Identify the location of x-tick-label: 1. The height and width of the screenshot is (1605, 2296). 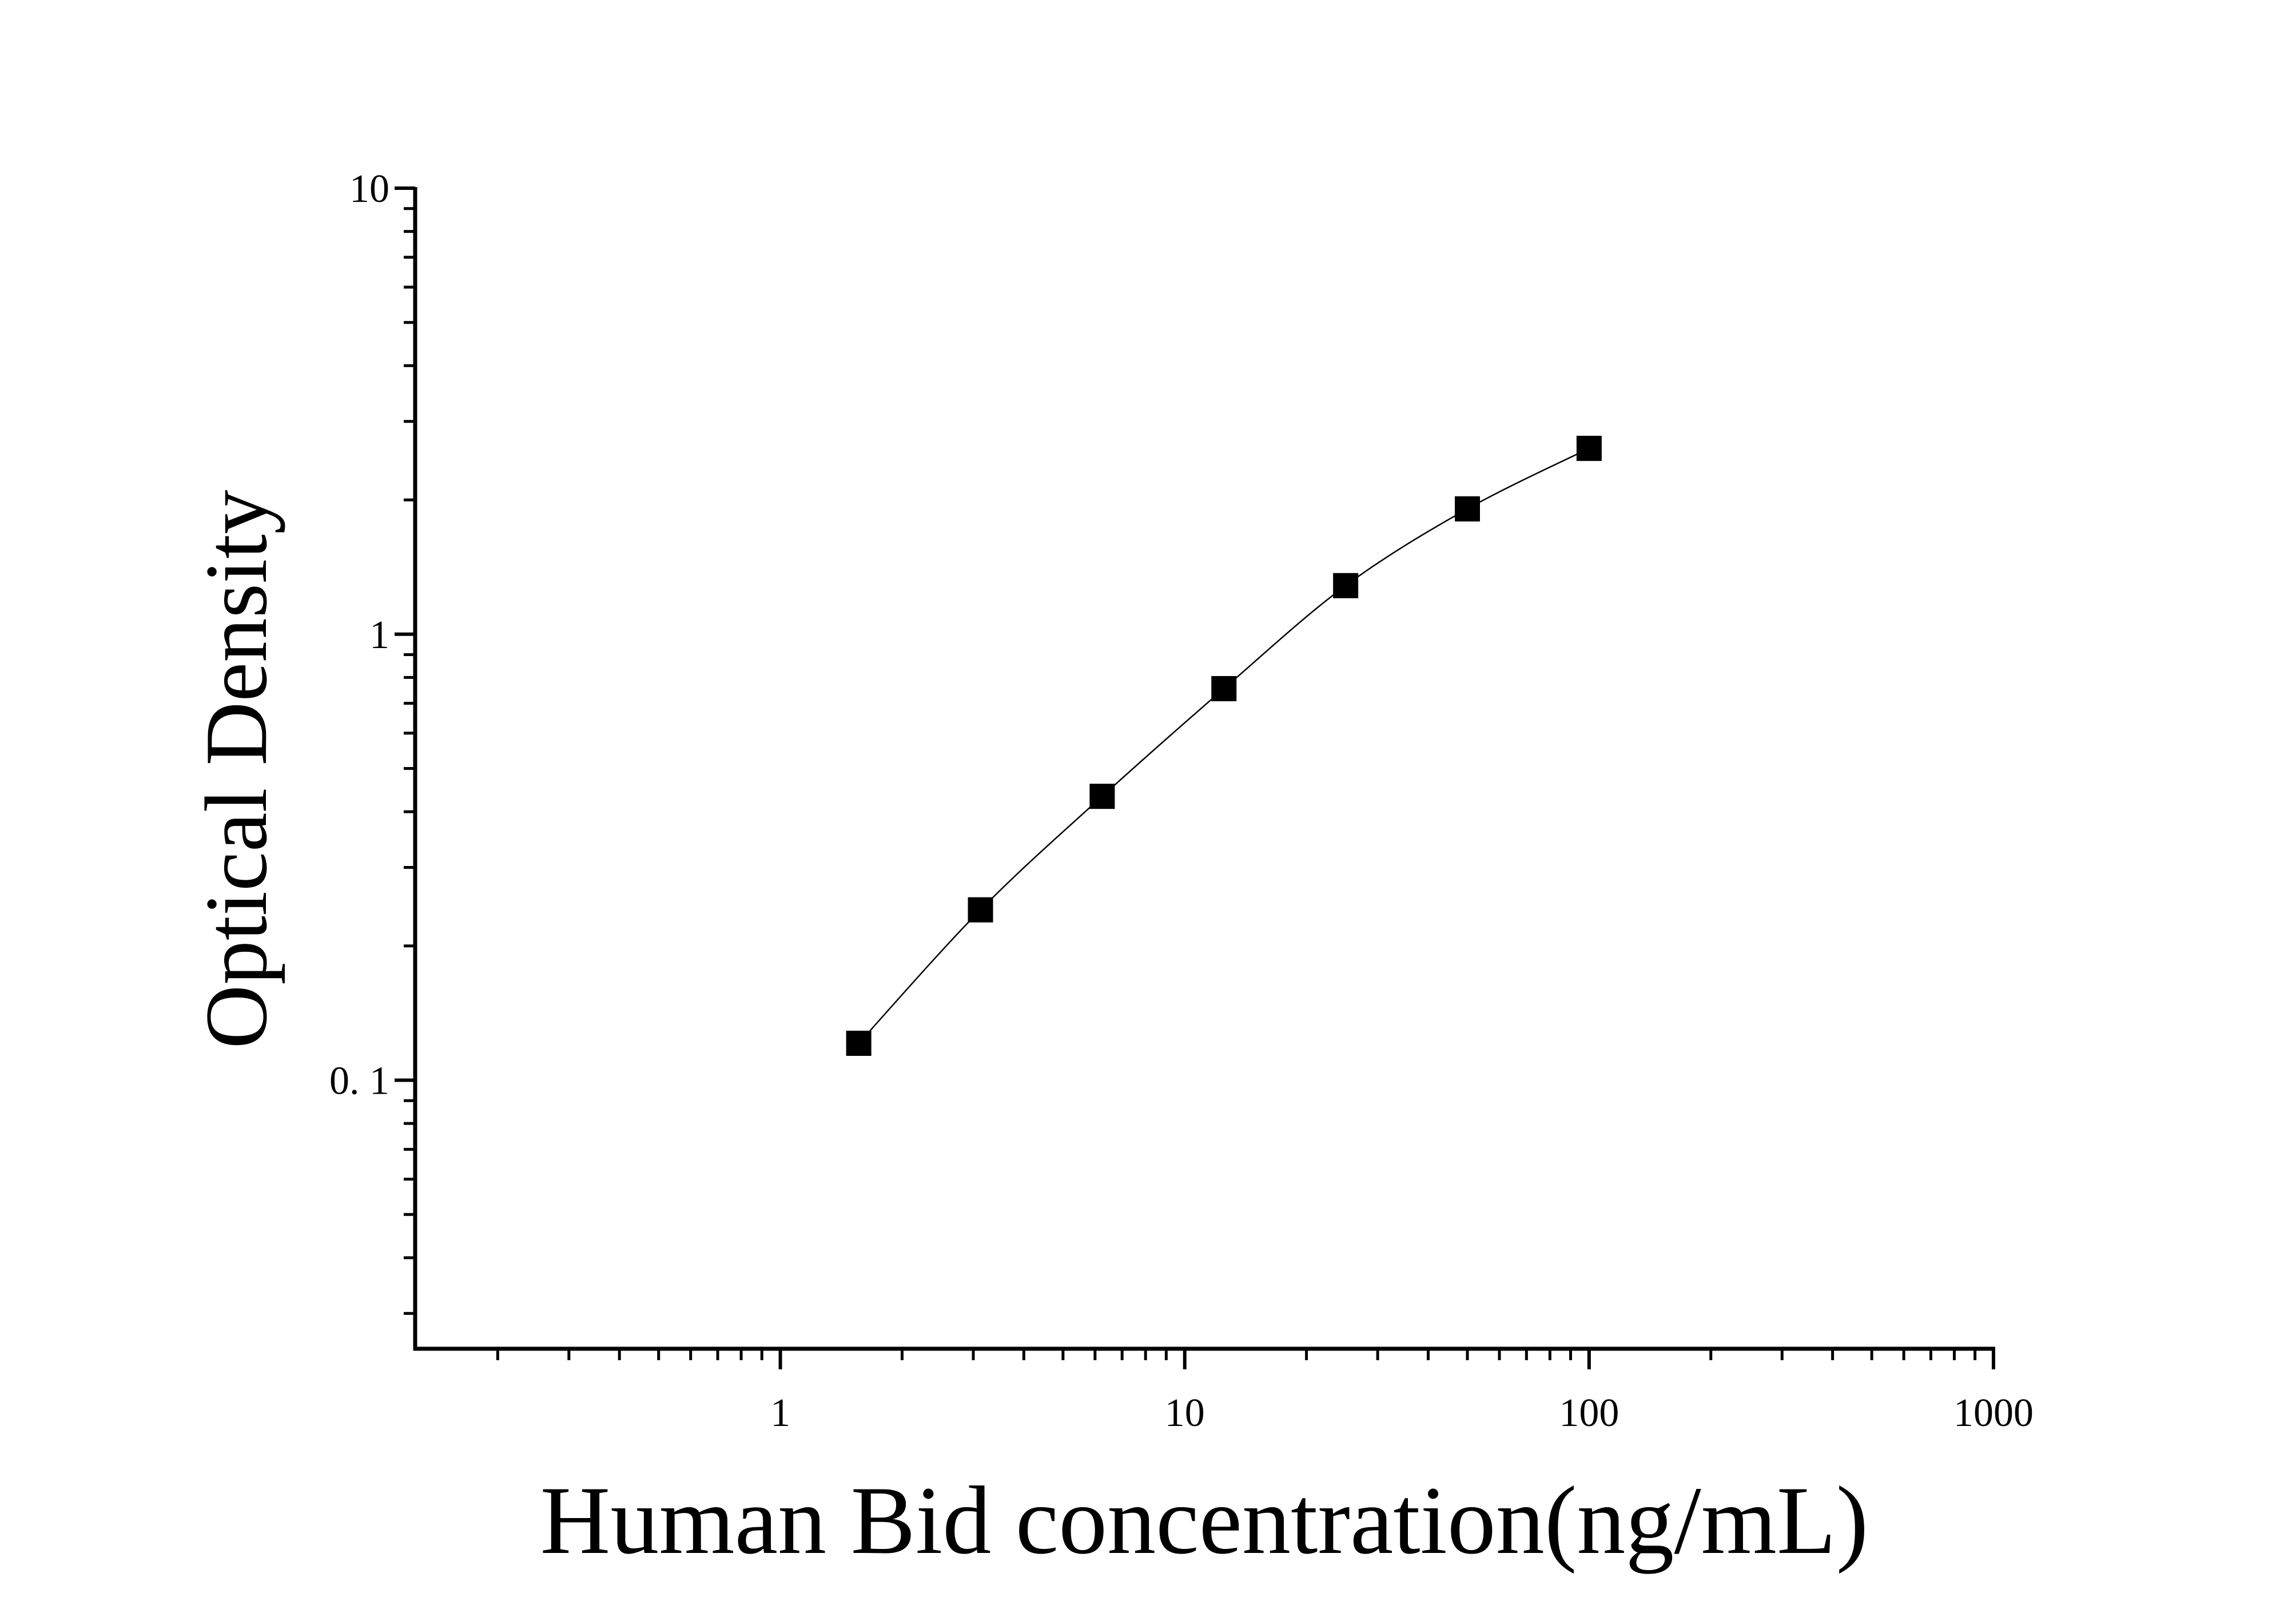
(780, 1413).